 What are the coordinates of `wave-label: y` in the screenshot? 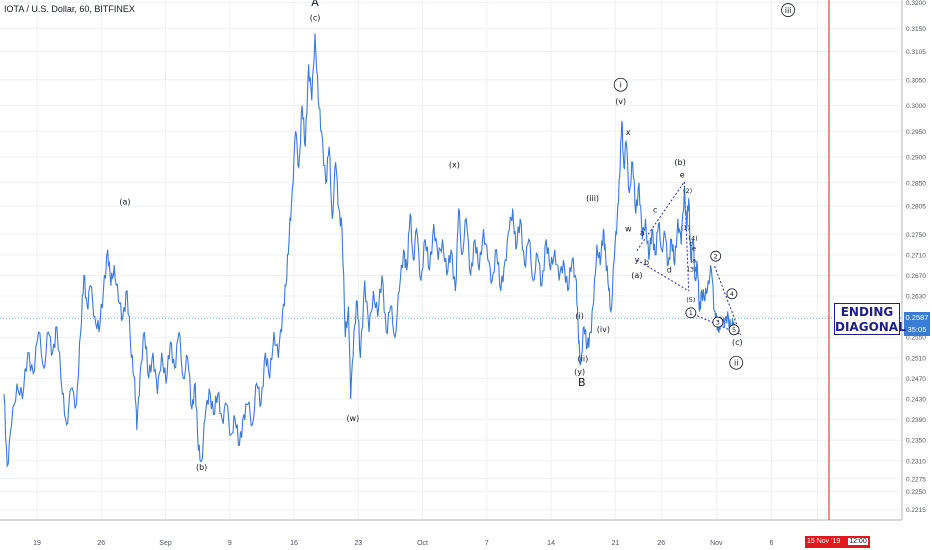 It's located at (637, 260).